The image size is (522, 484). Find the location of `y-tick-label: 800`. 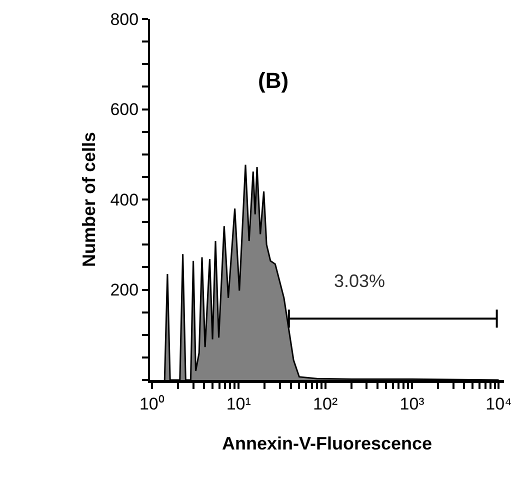

y-tick-label: 800 is located at coordinates (124, 19).